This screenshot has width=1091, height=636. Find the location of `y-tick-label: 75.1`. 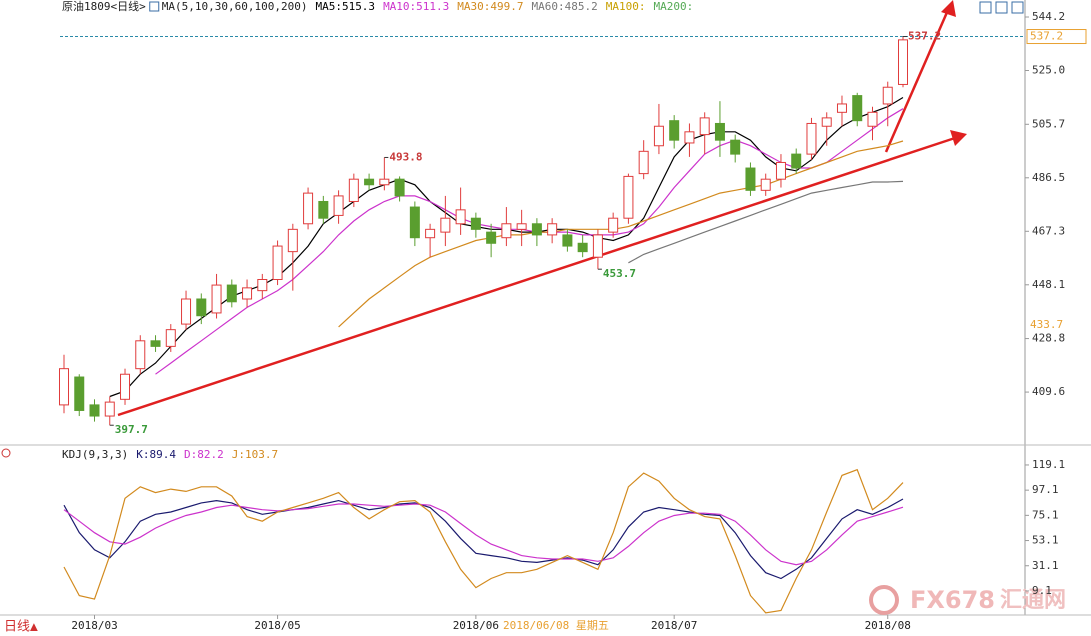

y-tick-label: 75.1 is located at coordinates (1045, 514).